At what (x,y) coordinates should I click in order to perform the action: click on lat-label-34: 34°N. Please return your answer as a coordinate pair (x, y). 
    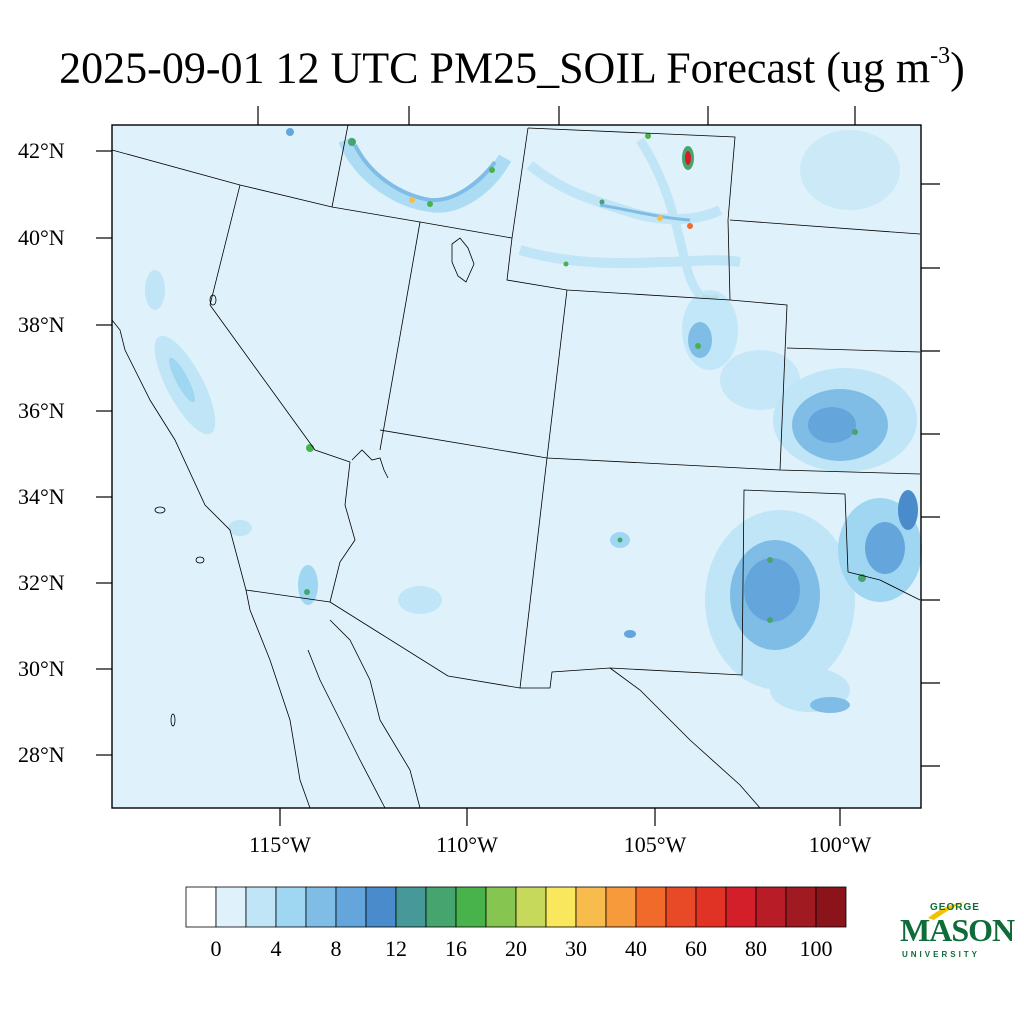
    Looking at the image, I should click on (41, 496).